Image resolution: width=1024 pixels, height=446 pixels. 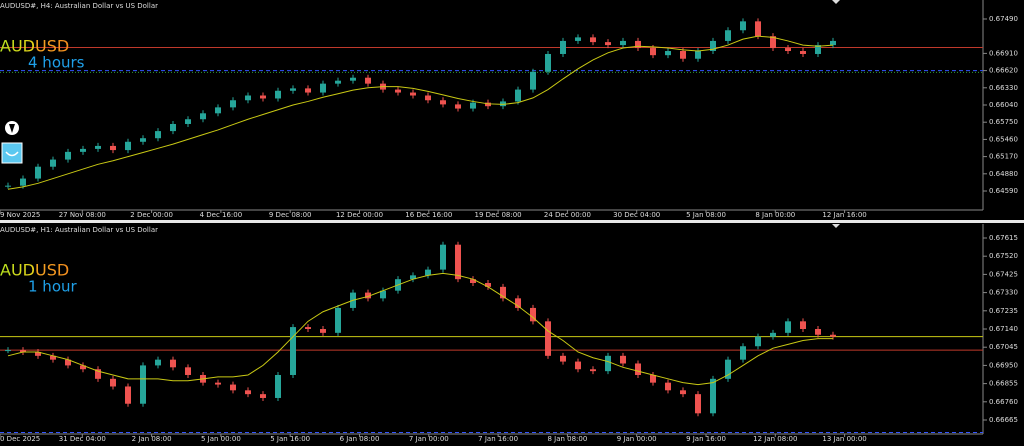 What do you see at coordinates (429, 439) in the screenshot?
I see `x-tick-label: 7 Jan 00:00` at bounding box center [429, 439].